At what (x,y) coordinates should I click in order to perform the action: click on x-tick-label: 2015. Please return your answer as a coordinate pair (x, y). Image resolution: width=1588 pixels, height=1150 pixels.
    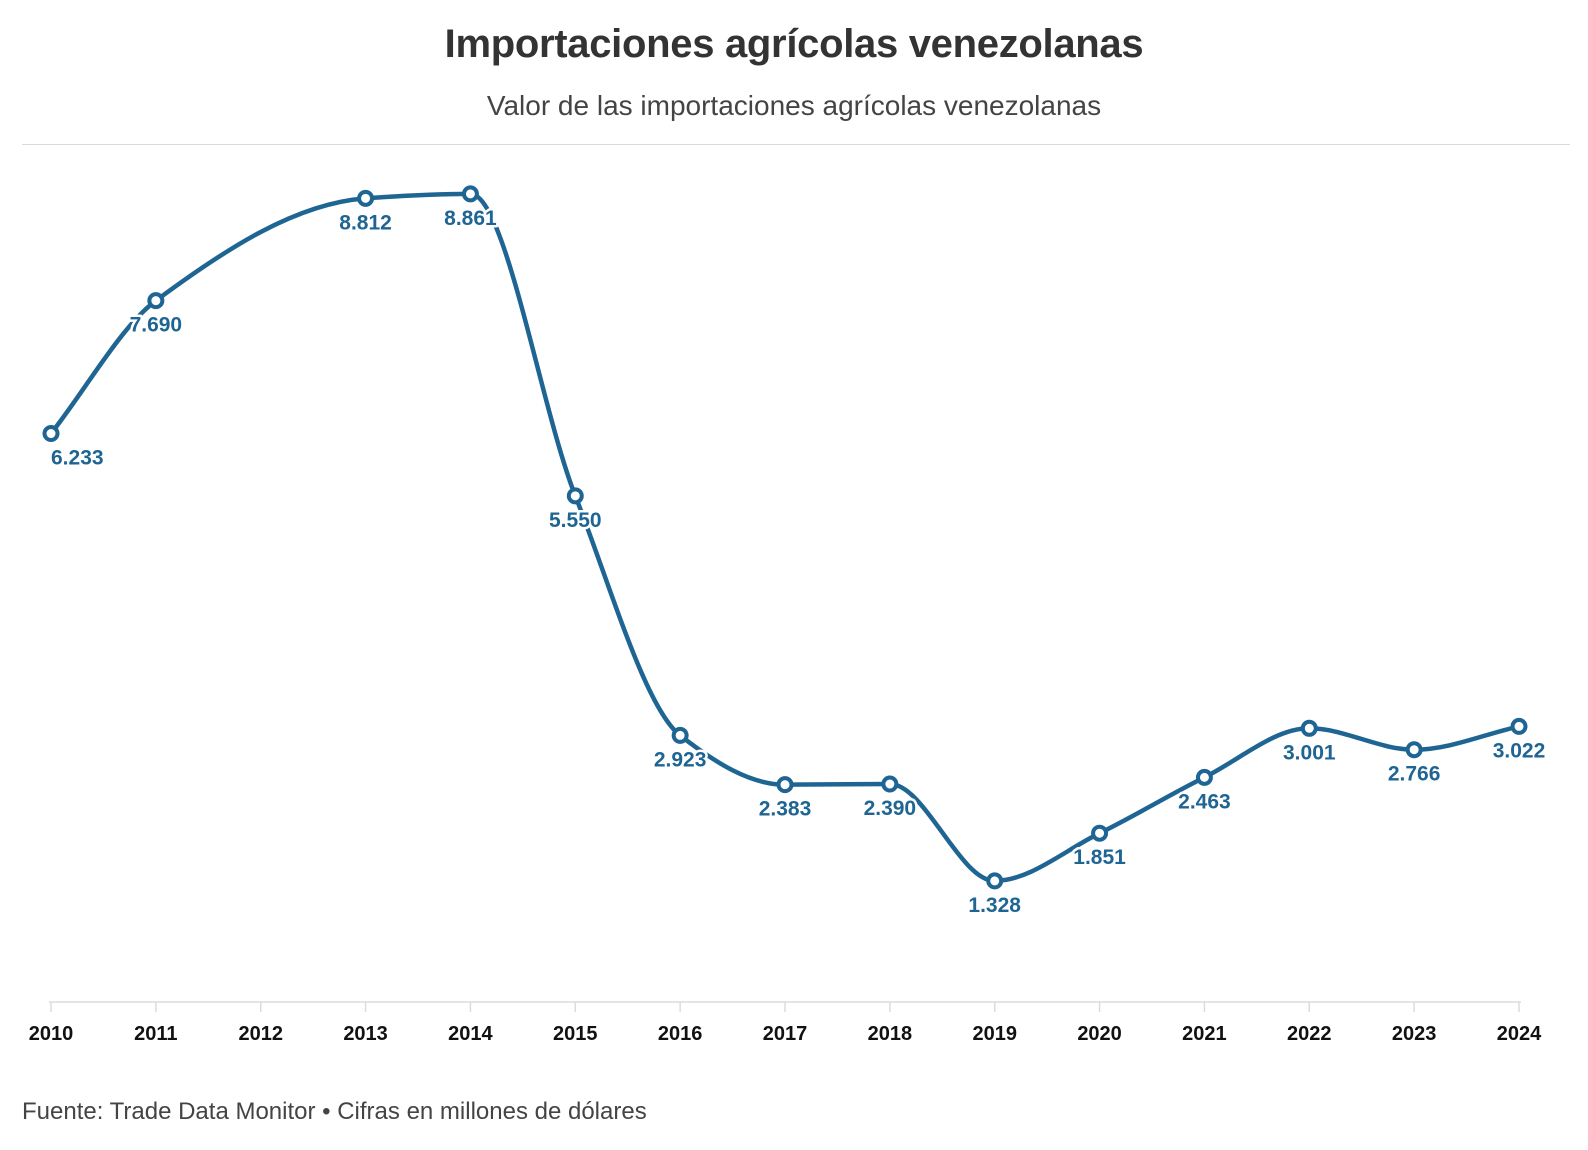
    Looking at the image, I should click on (575, 1034).